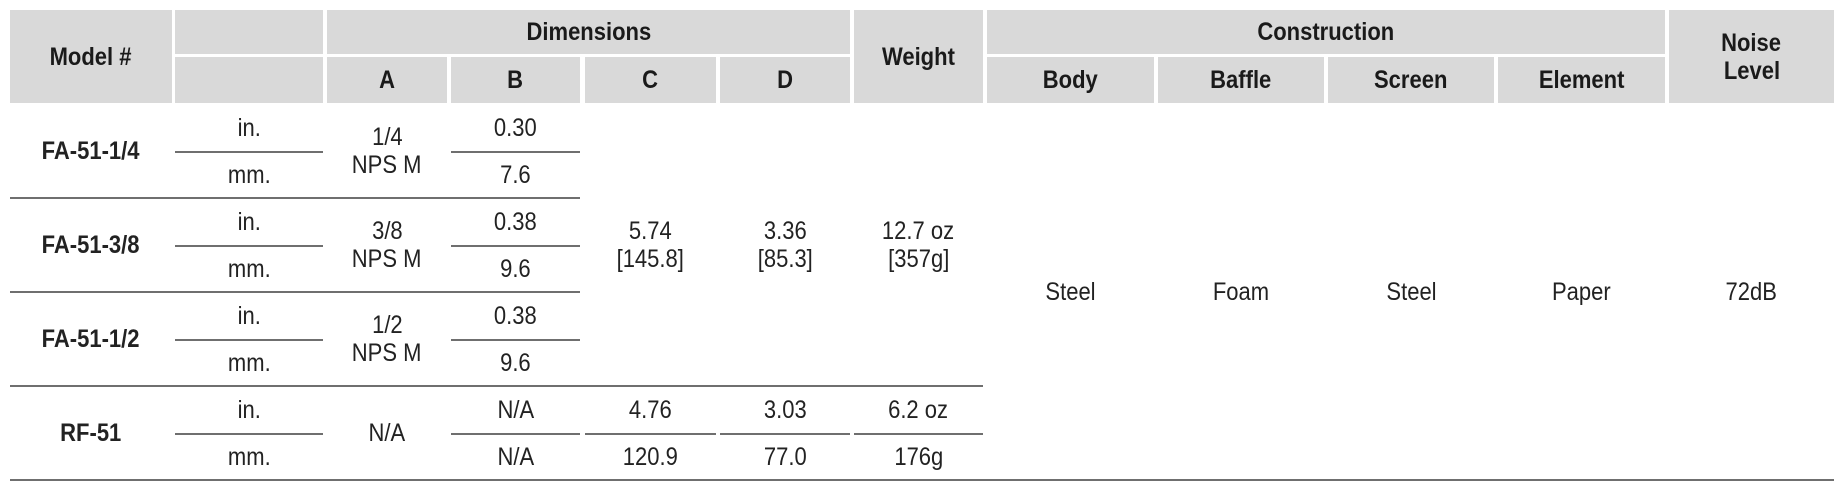 This screenshot has width=1844, height=500. What do you see at coordinates (918, 56) in the screenshot?
I see `header-weight: Weight` at bounding box center [918, 56].